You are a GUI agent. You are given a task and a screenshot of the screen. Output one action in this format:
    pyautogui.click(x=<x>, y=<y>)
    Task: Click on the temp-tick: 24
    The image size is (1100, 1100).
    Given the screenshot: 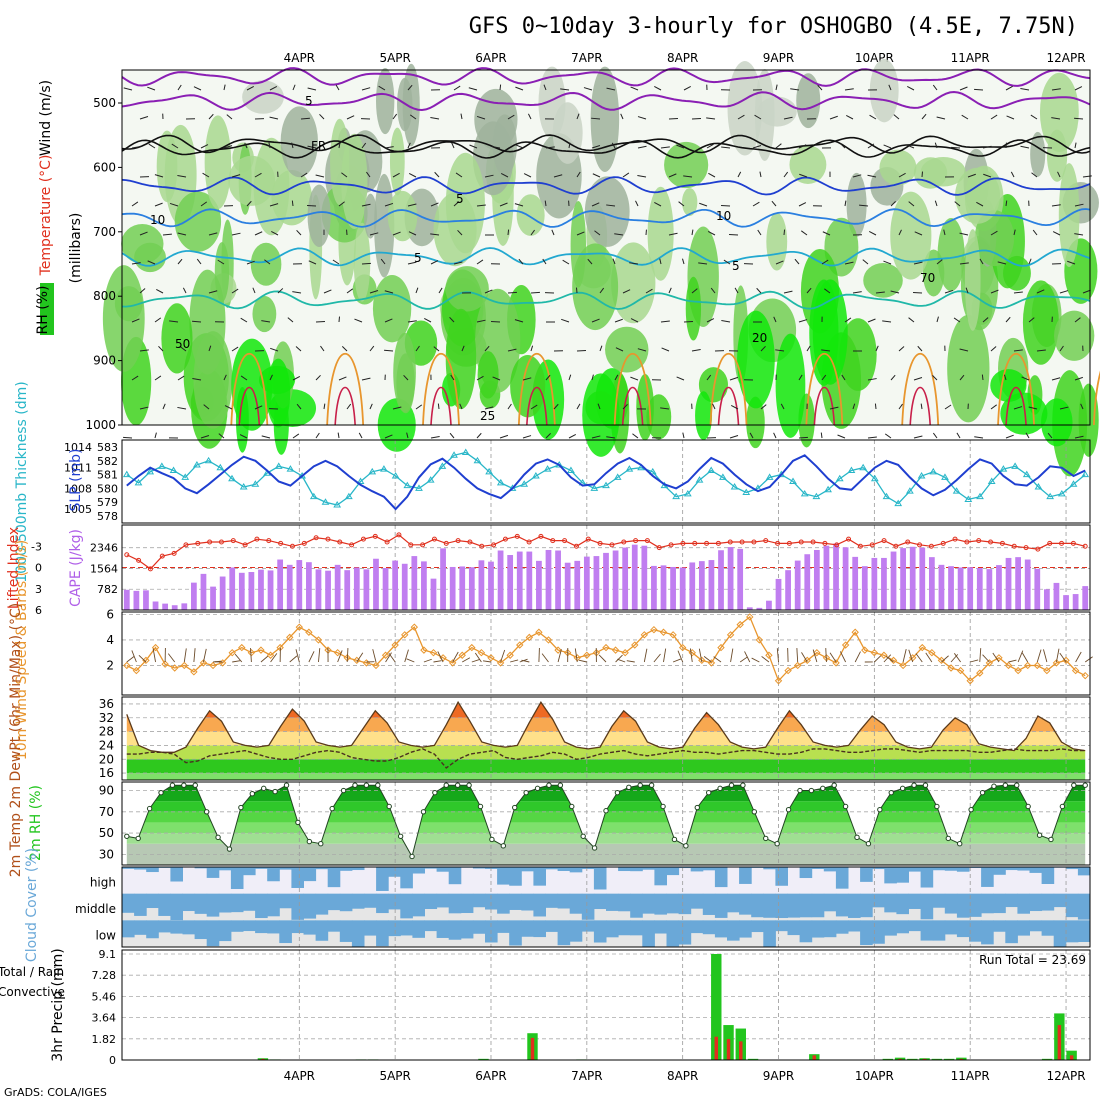 What is the action you would take?
    pyautogui.click(x=106, y=745)
    